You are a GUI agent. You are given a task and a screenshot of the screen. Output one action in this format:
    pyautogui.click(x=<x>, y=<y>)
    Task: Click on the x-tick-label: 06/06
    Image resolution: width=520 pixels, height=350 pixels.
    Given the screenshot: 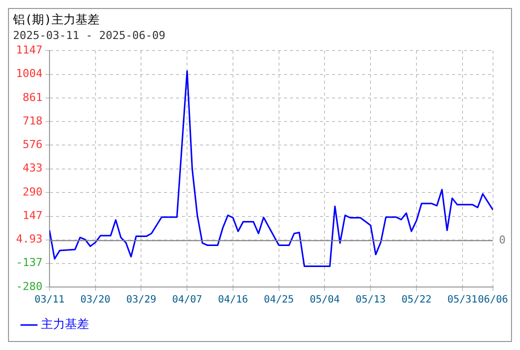 What is the action you would take?
    pyautogui.click(x=493, y=300)
    